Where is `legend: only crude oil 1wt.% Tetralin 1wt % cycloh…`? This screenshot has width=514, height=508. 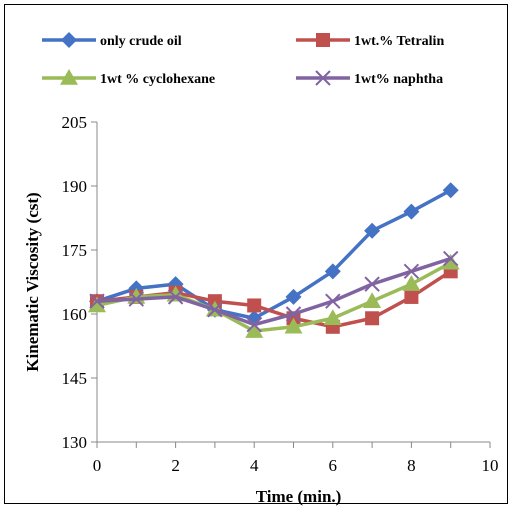
legend: only crude oil 1wt.% Tetralin 1wt % cycloh… is located at coordinates (243, 59).